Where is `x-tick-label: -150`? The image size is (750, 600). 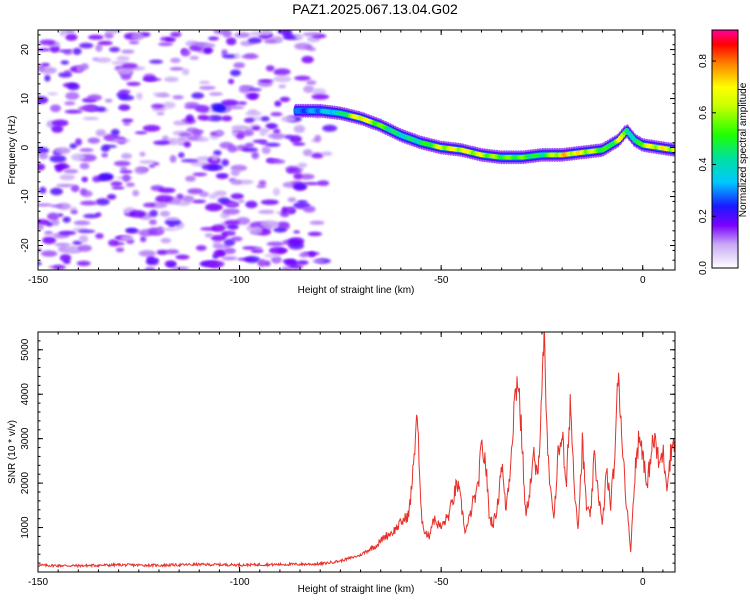 x-tick-label: -150 is located at coordinates (38, 582).